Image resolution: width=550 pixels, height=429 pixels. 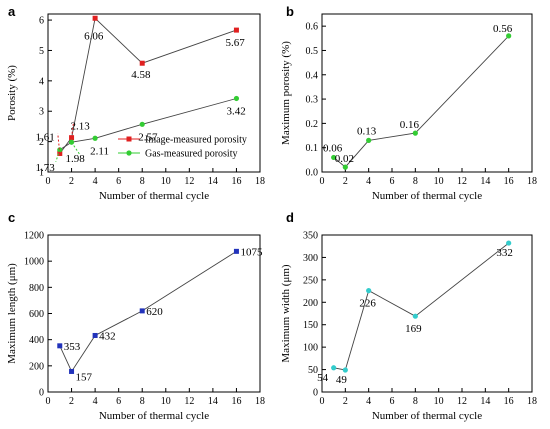 What do you see at coordinates (41, 21) in the screenshot?
I see `panel-a-y-tick-label-5: 6` at bounding box center [41, 21].